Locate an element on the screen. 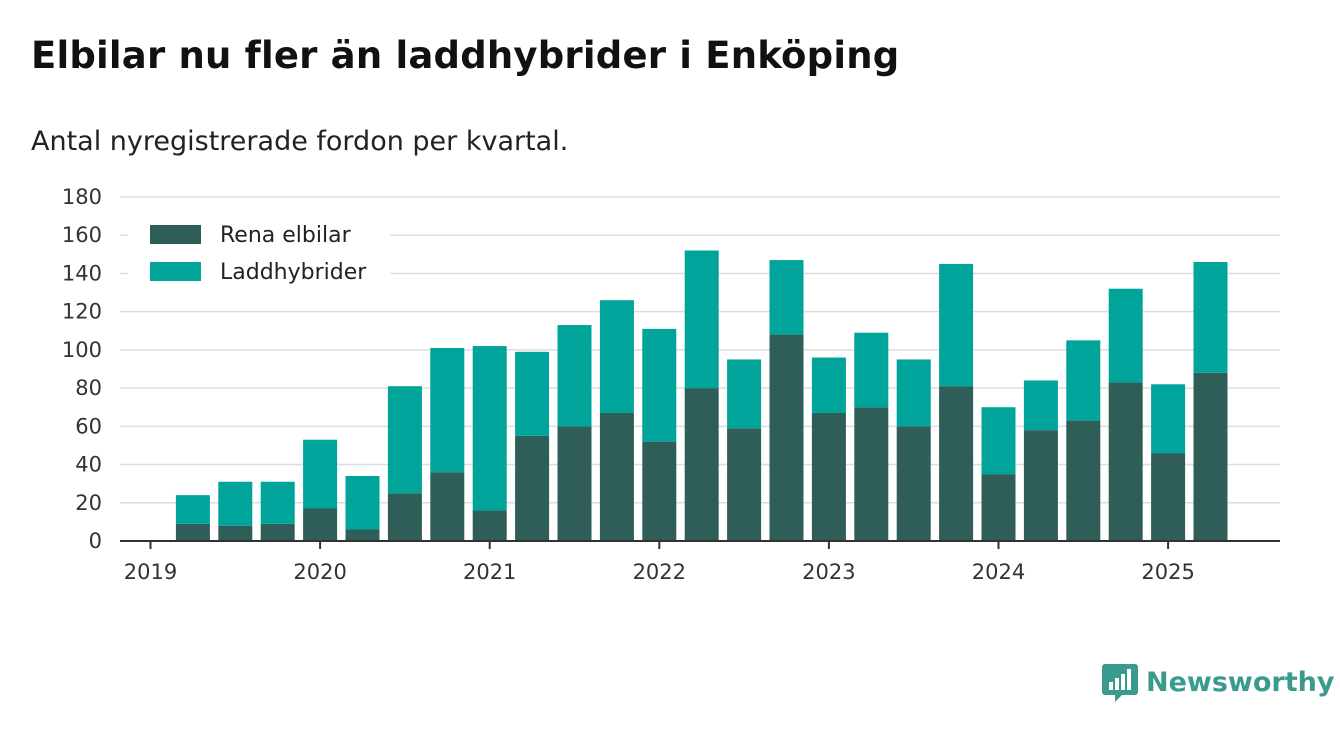  bar-laddhybrider-2022Q2 is located at coordinates (701, 319).